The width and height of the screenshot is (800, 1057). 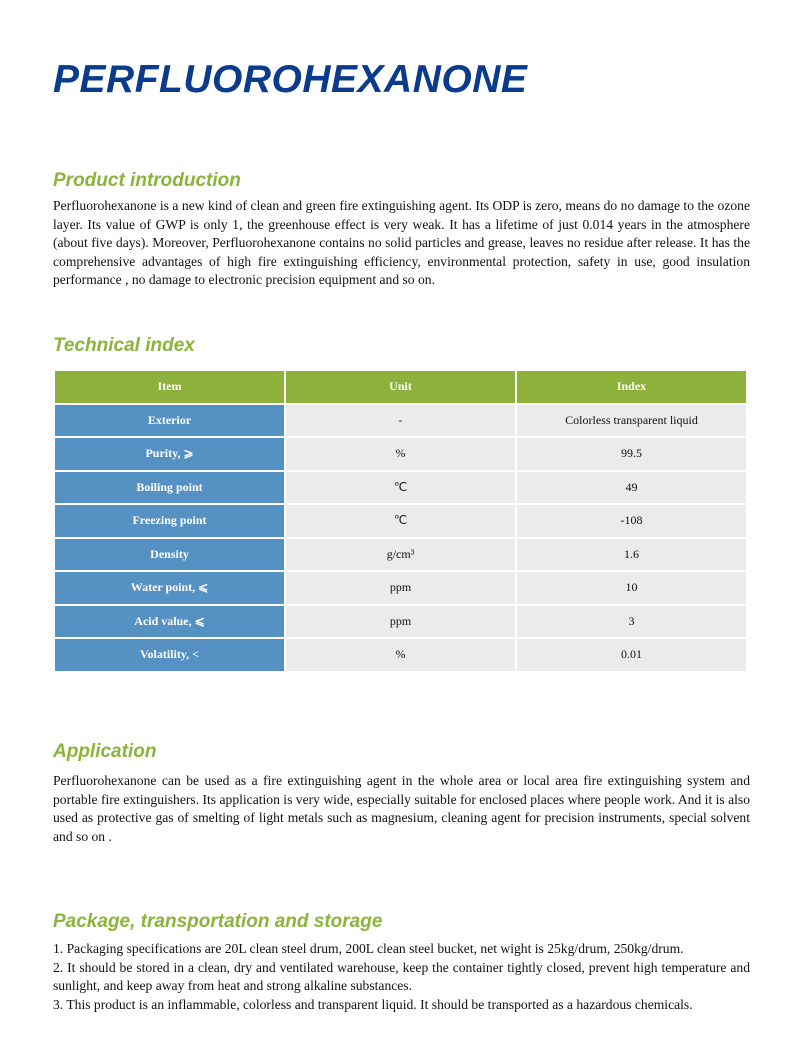 What do you see at coordinates (631, 554) in the screenshot?
I see `cell-index: 1.6` at bounding box center [631, 554].